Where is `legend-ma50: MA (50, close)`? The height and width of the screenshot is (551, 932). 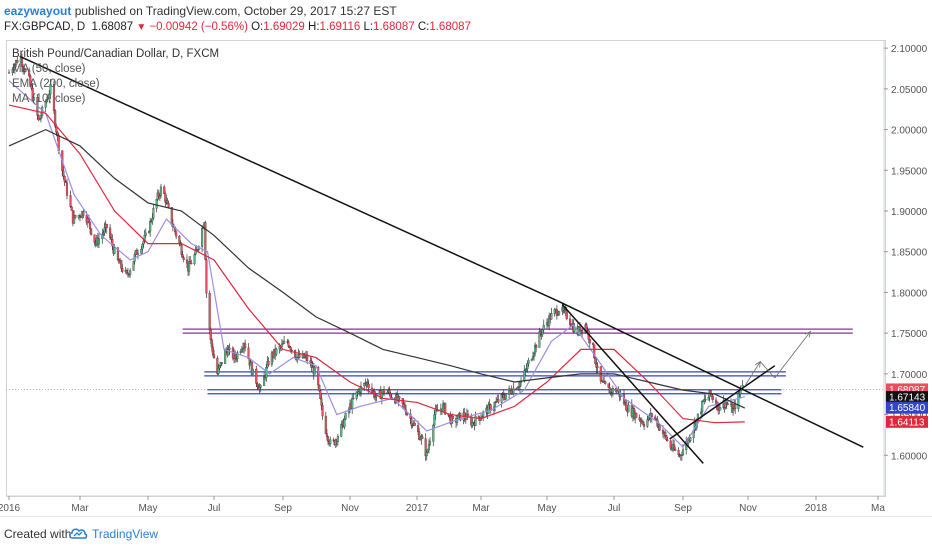 legend-ma50: MA (50, close) is located at coordinates (49, 69).